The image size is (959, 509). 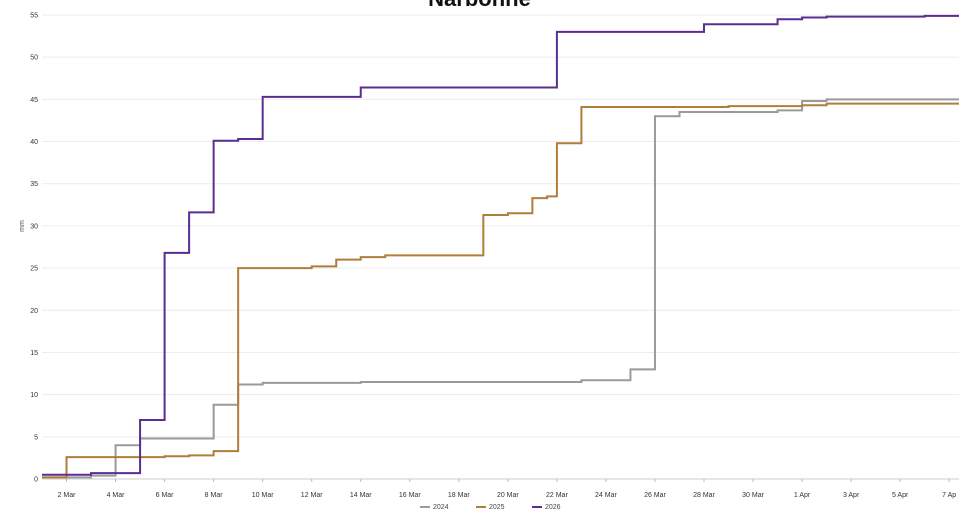 I want to click on y-tick-label: 40, so click(x=34, y=142).